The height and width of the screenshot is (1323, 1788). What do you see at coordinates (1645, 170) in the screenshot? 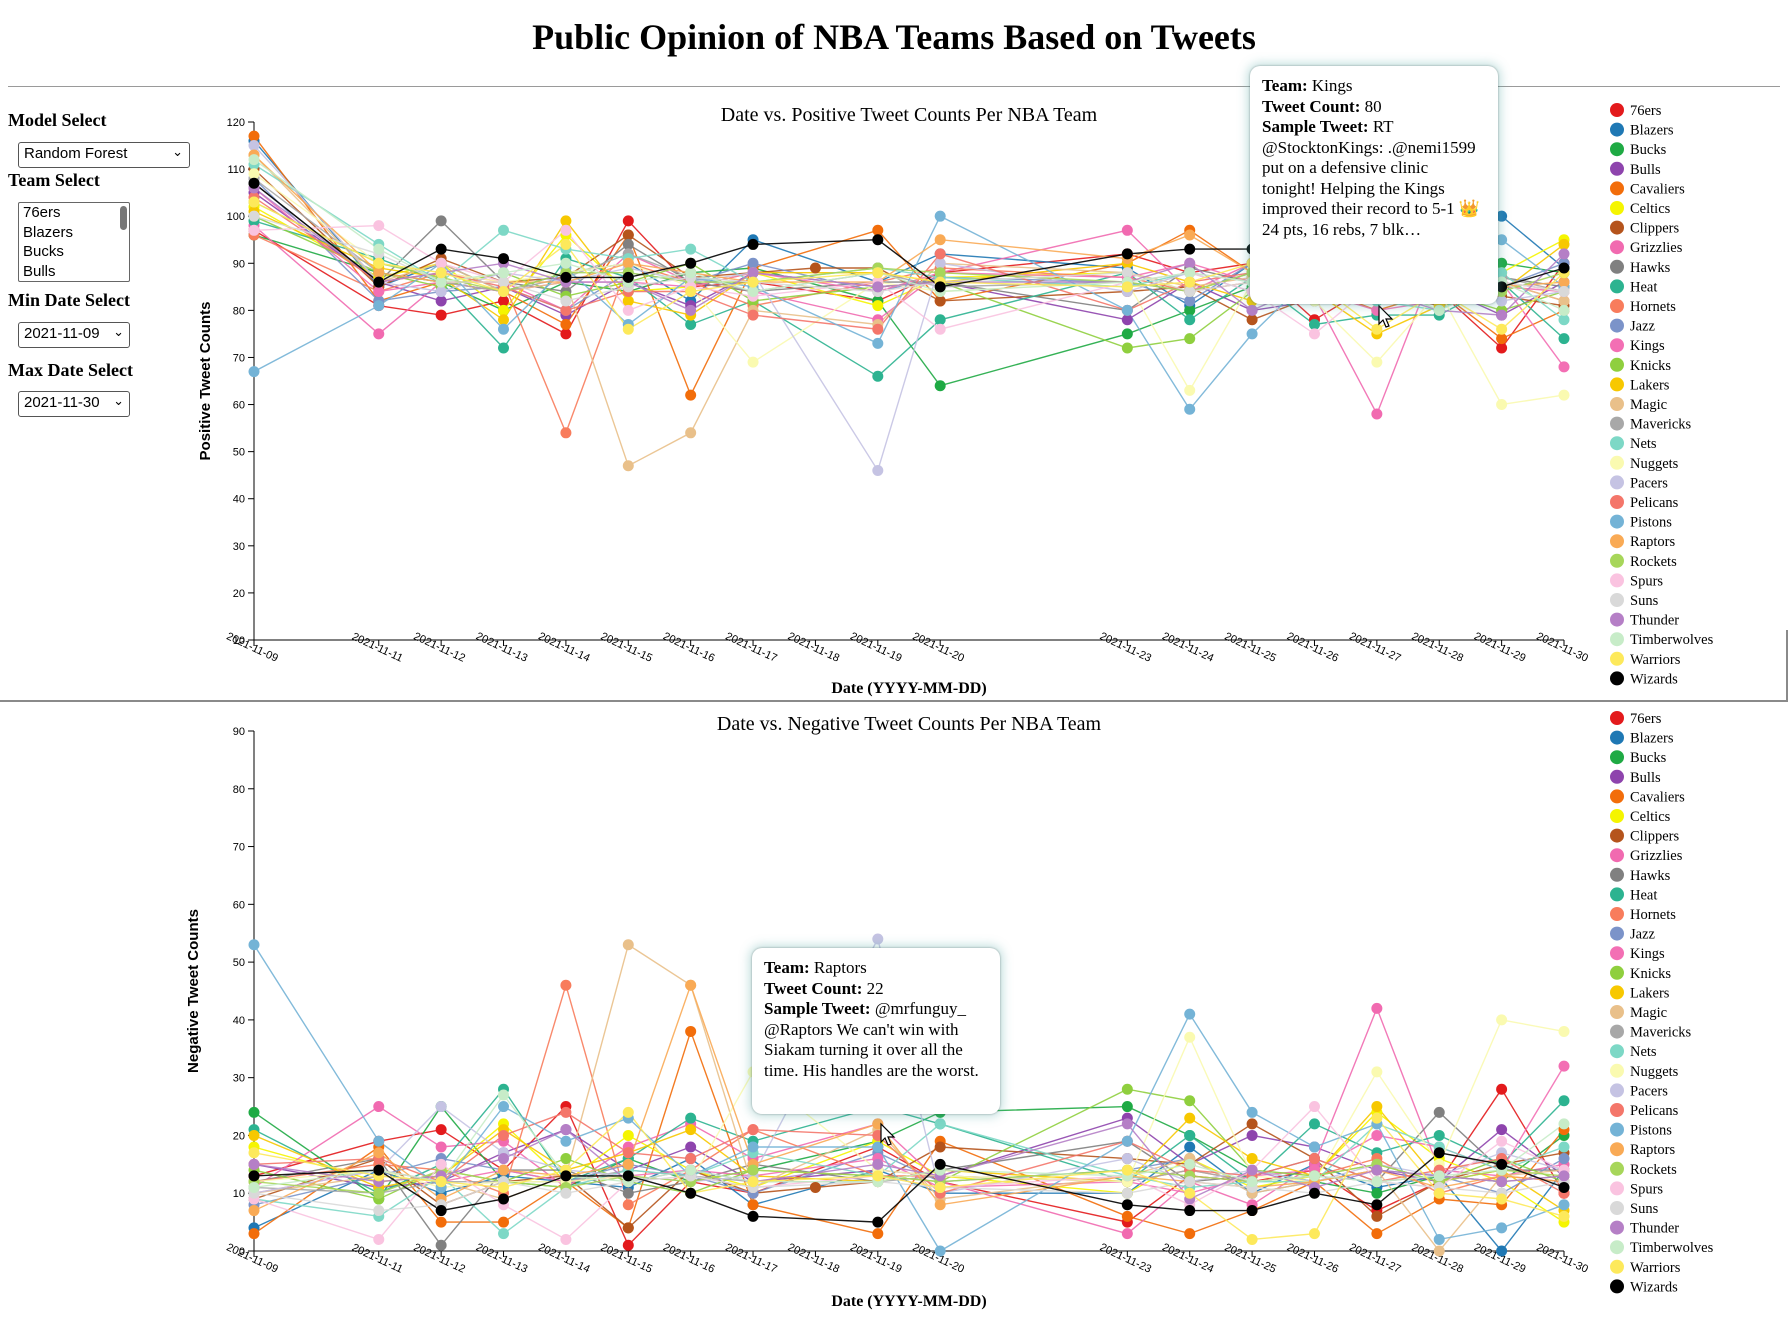
I see `legend-label: Bulls` at bounding box center [1645, 170].